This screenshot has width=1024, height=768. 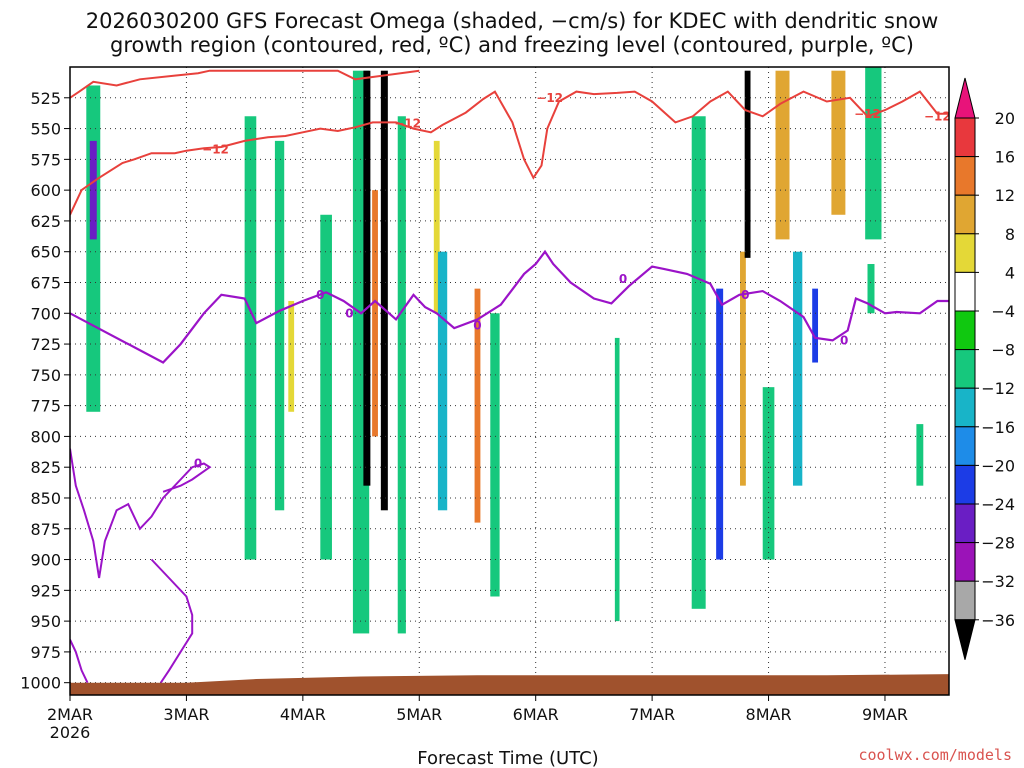 What do you see at coordinates (965, 98) in the screenshot?
I see `colorbar-top-arrow` at bounding box center [965, 98].